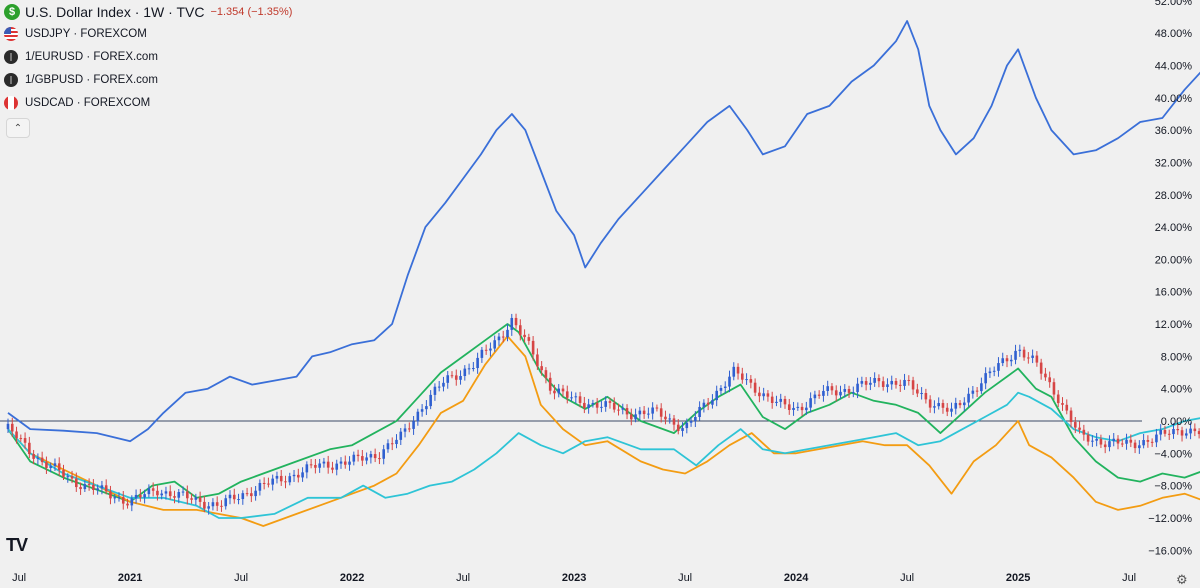 This screenshot has width=1200, height=588. What do you see at coordinates (1174, 293) in the screenshot?
I see `y-tick-label: 16.00%` at bounding box center [1174, 293].